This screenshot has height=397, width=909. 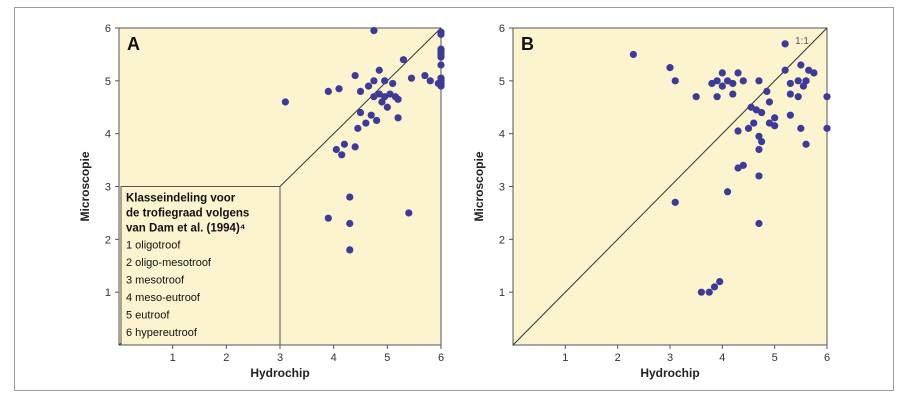 What do you see at coordinates (173, 358) in the screenshot?
I see `x-tick-label-a-1: 1` at bounding box center [173, 358].